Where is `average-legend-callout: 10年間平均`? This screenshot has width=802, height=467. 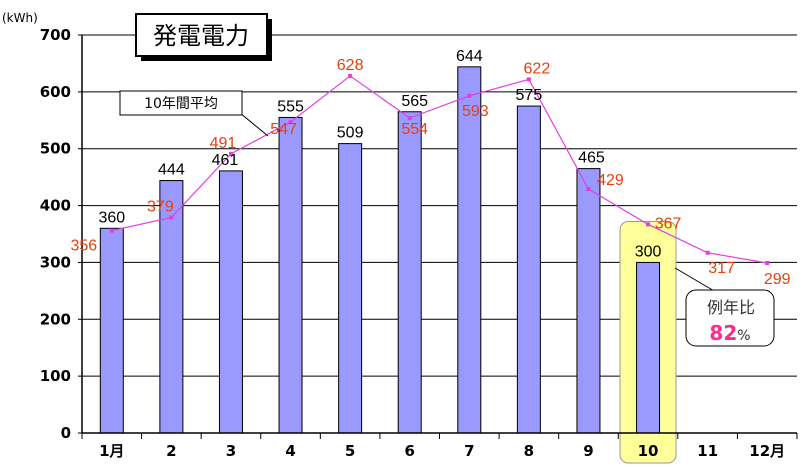
average-legend-callout: 10年間平均 is located at coordinates (194, 113).